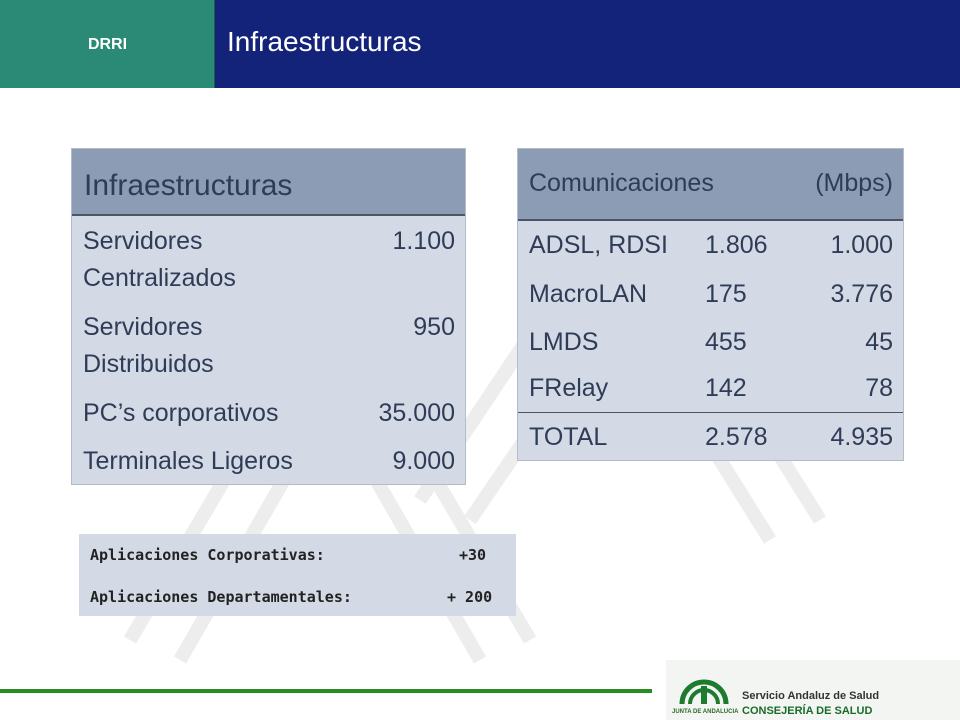  I want to click on departmental-apps-value: + 200, so click(470, 597).